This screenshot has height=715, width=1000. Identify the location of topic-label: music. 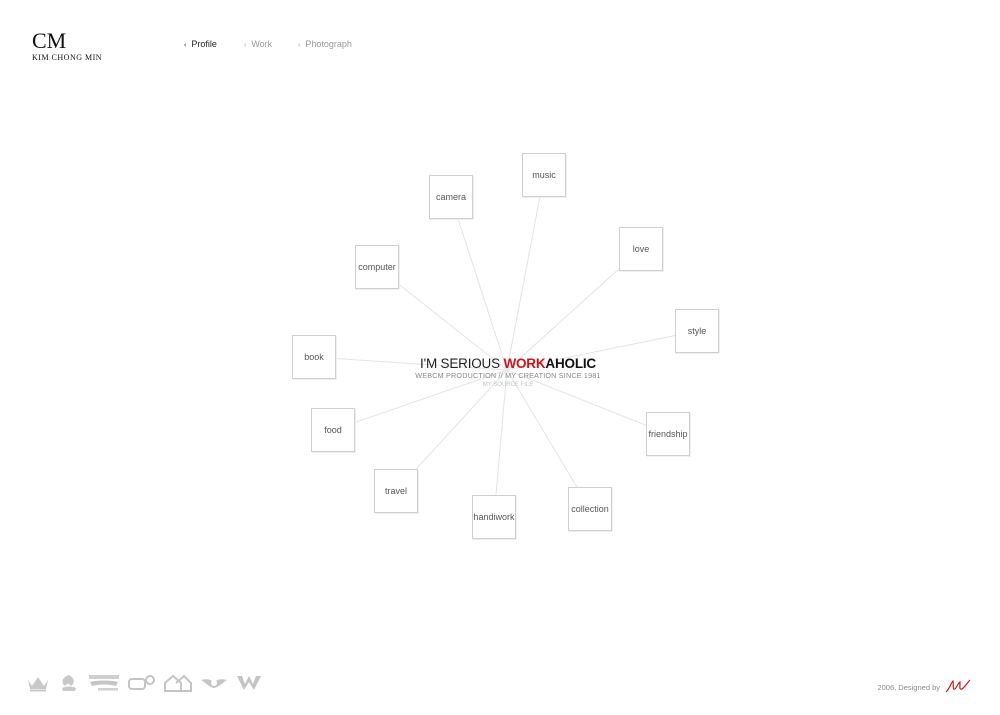
(544, 175).